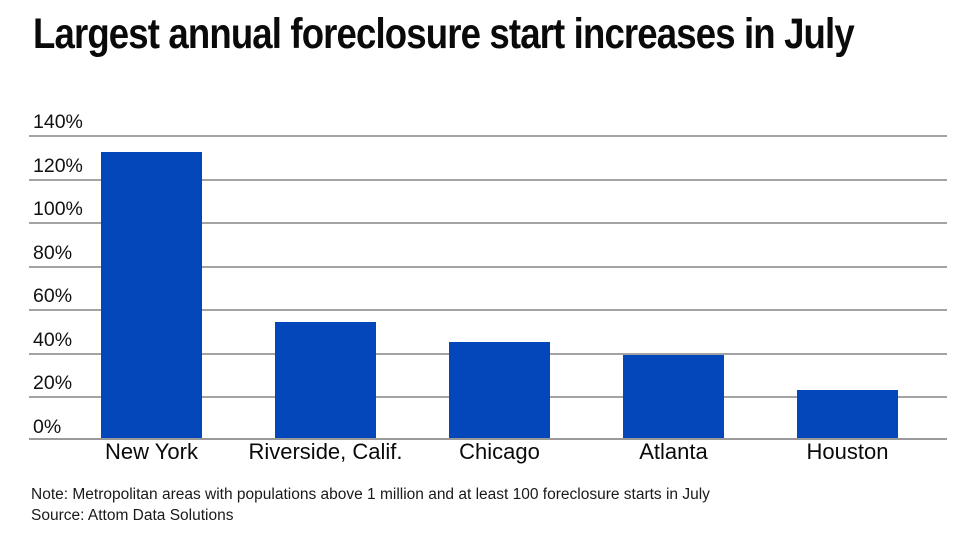 The height and width of the screenshot is (550, 978). Describe the element at coordinates (325, 381) in the screenshot. I see `bar-riverside-calif` at that location.